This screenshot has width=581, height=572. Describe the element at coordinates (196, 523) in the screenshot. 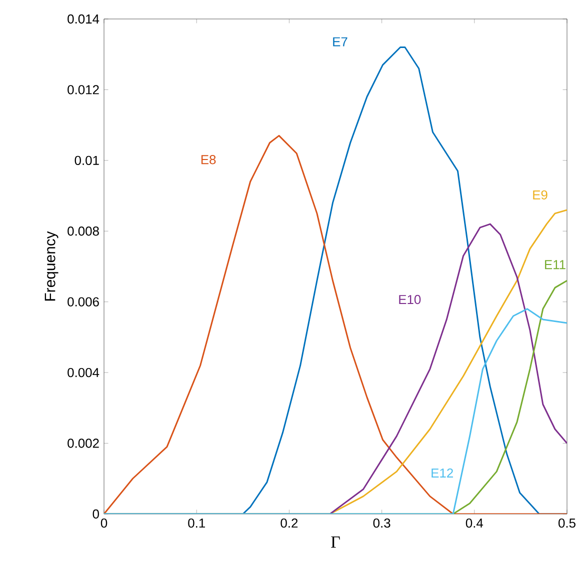

I see `x-tick-label: 0.1` at that location.